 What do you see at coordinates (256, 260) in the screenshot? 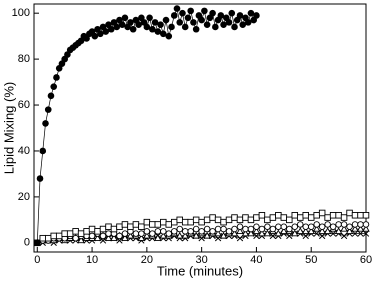
I see `x-tick-label: 40` at bounding box center [256, 260].